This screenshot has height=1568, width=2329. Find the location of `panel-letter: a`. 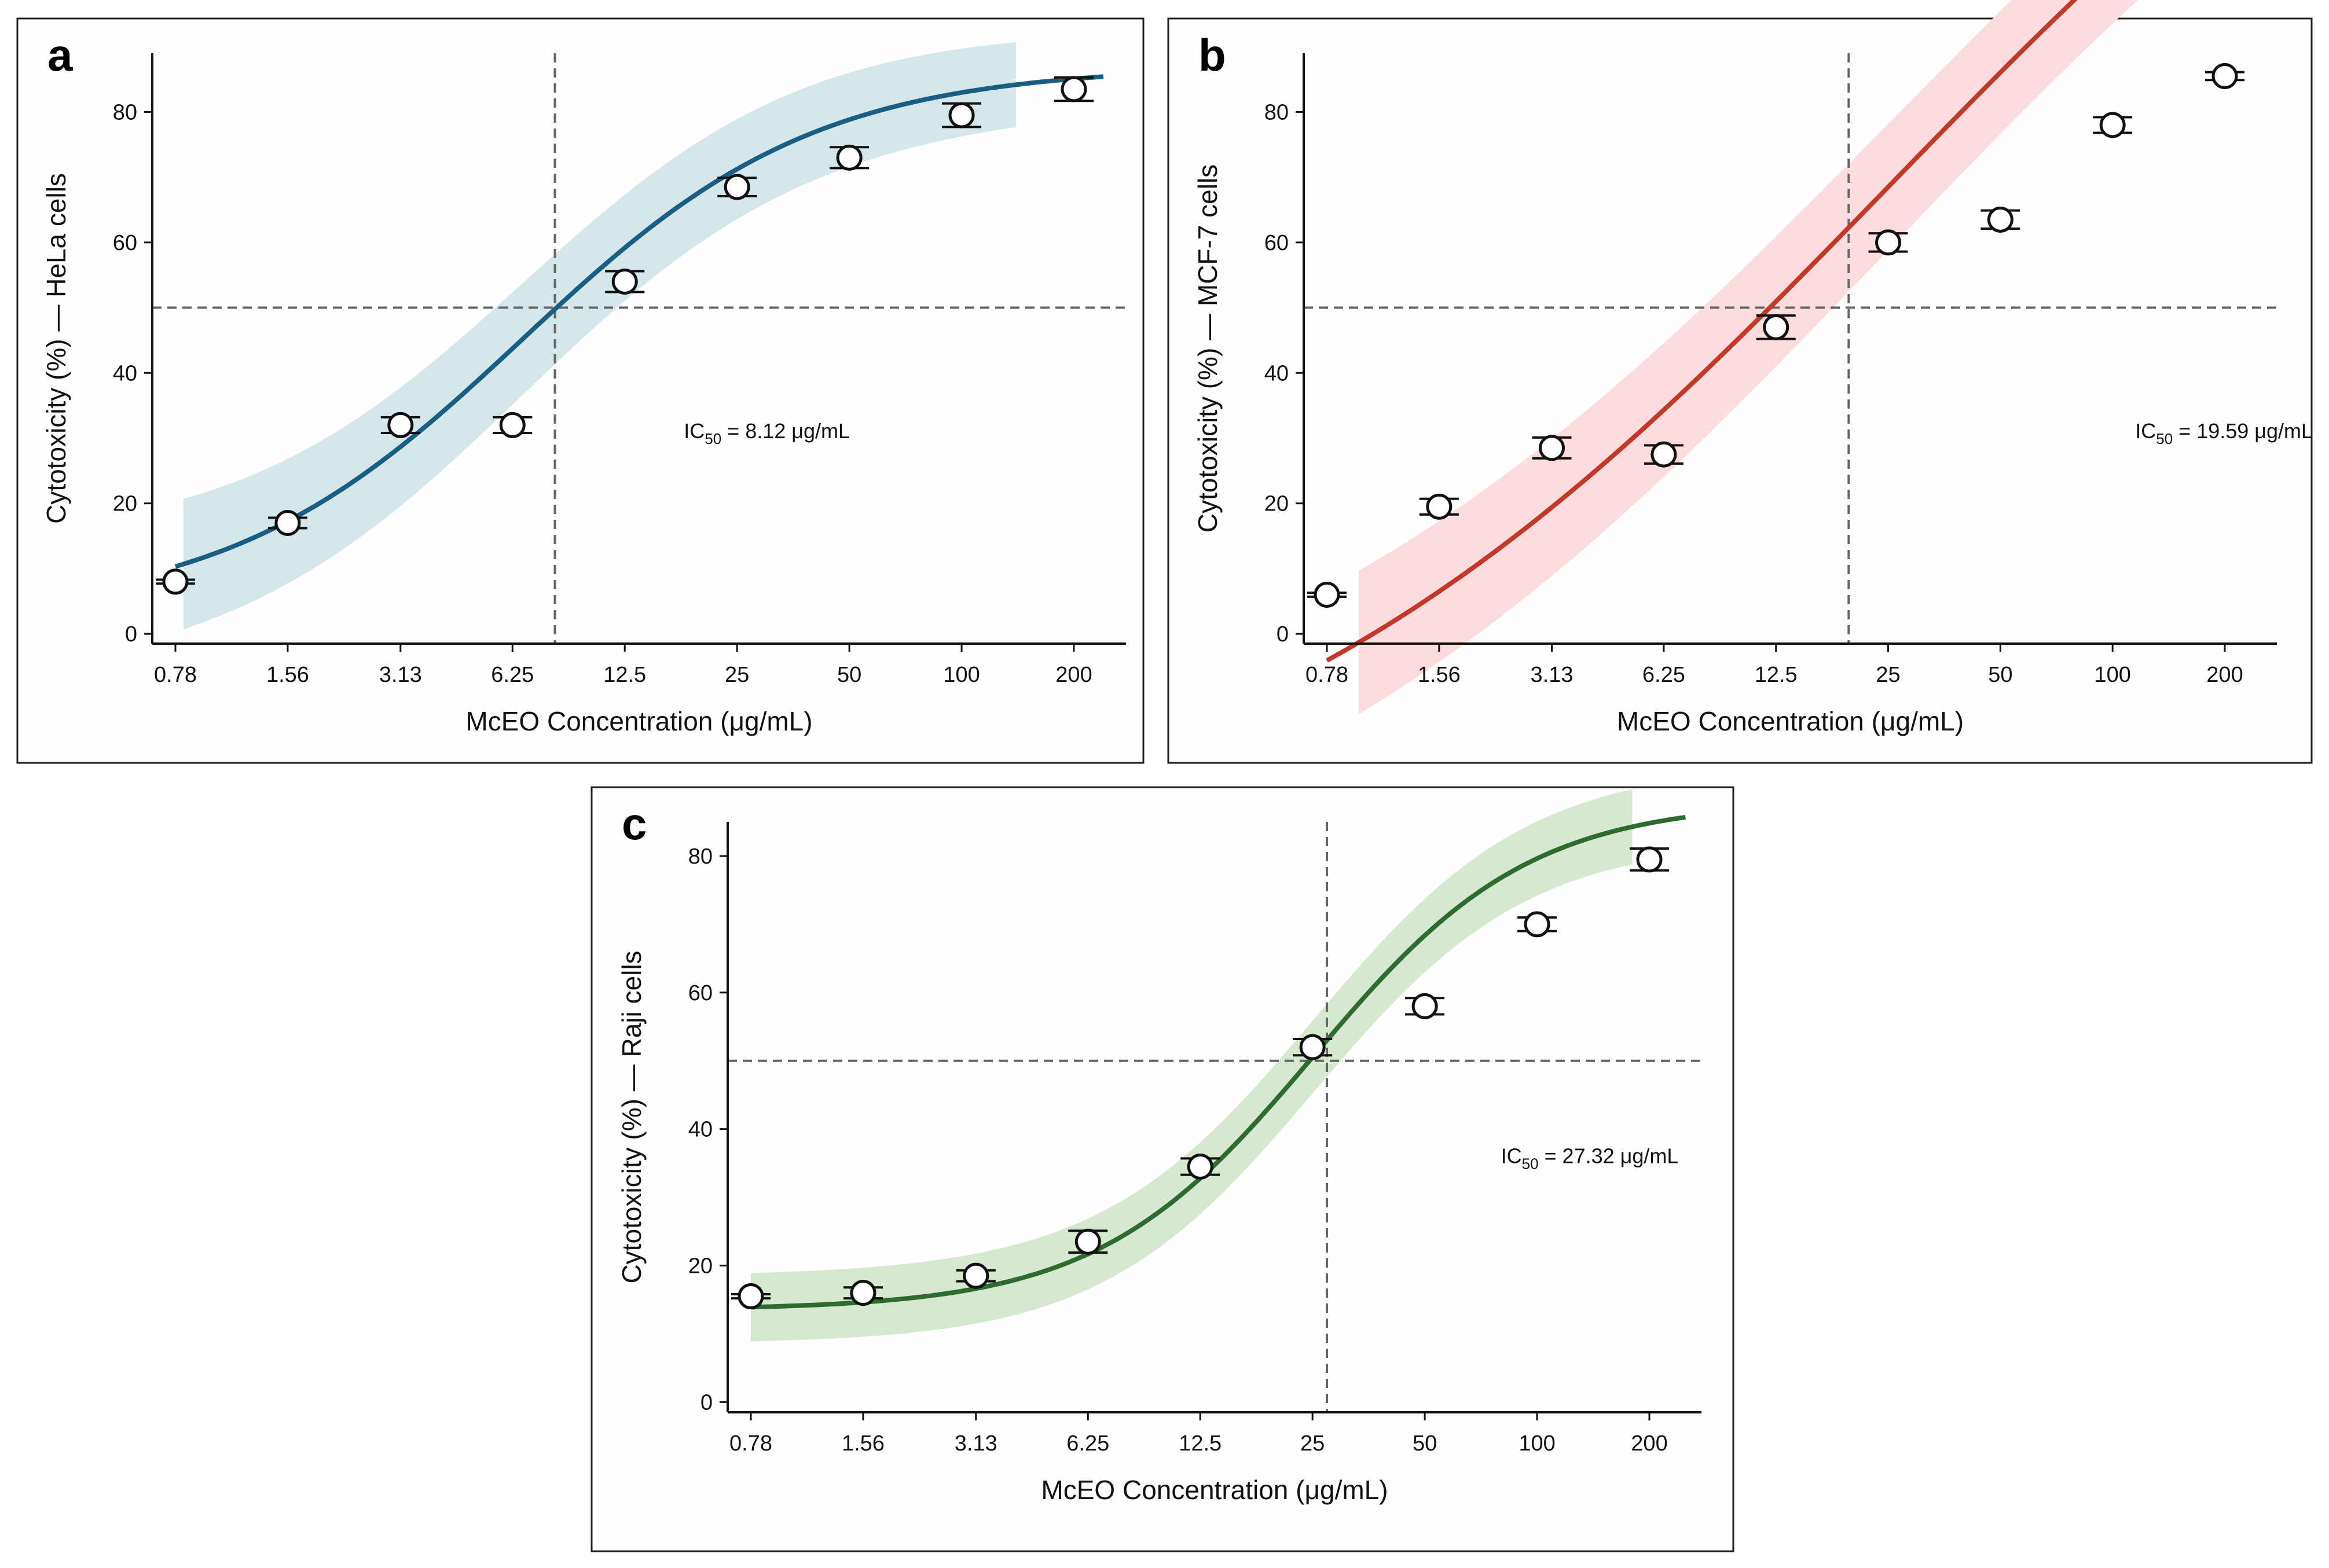

panel-letter: a is located at coordinates (60, 55).